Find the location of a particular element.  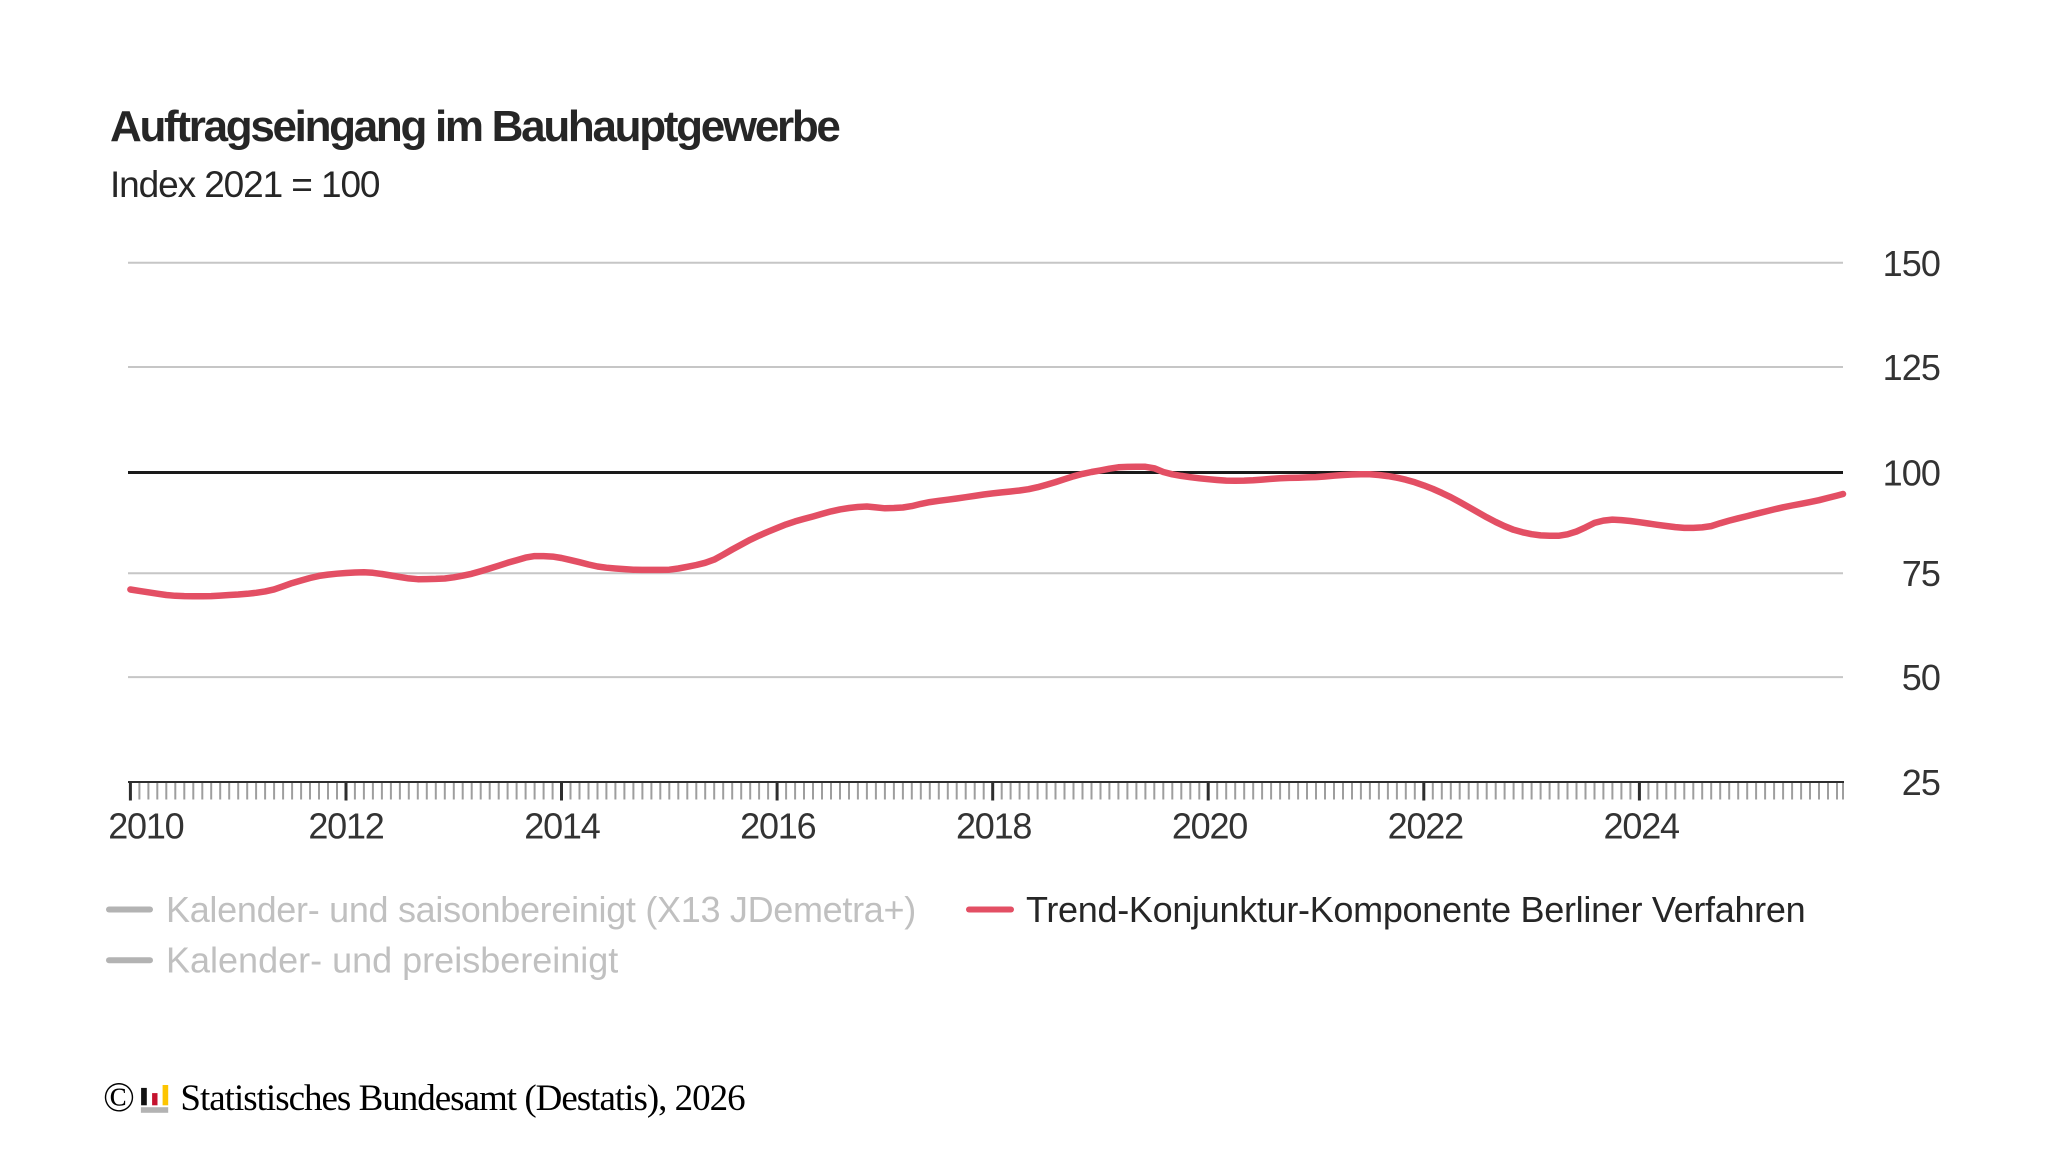

svg-text: 125 is located at coordinates (1911, 367).